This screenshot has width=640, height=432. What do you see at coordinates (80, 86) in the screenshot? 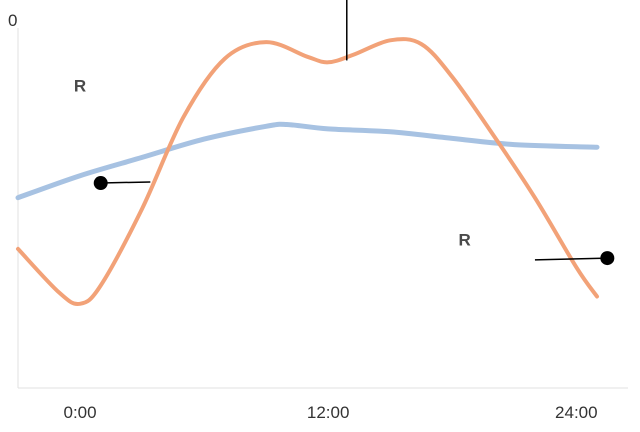
I see `annotation-label-1: R` at bounding box center [80, 86].